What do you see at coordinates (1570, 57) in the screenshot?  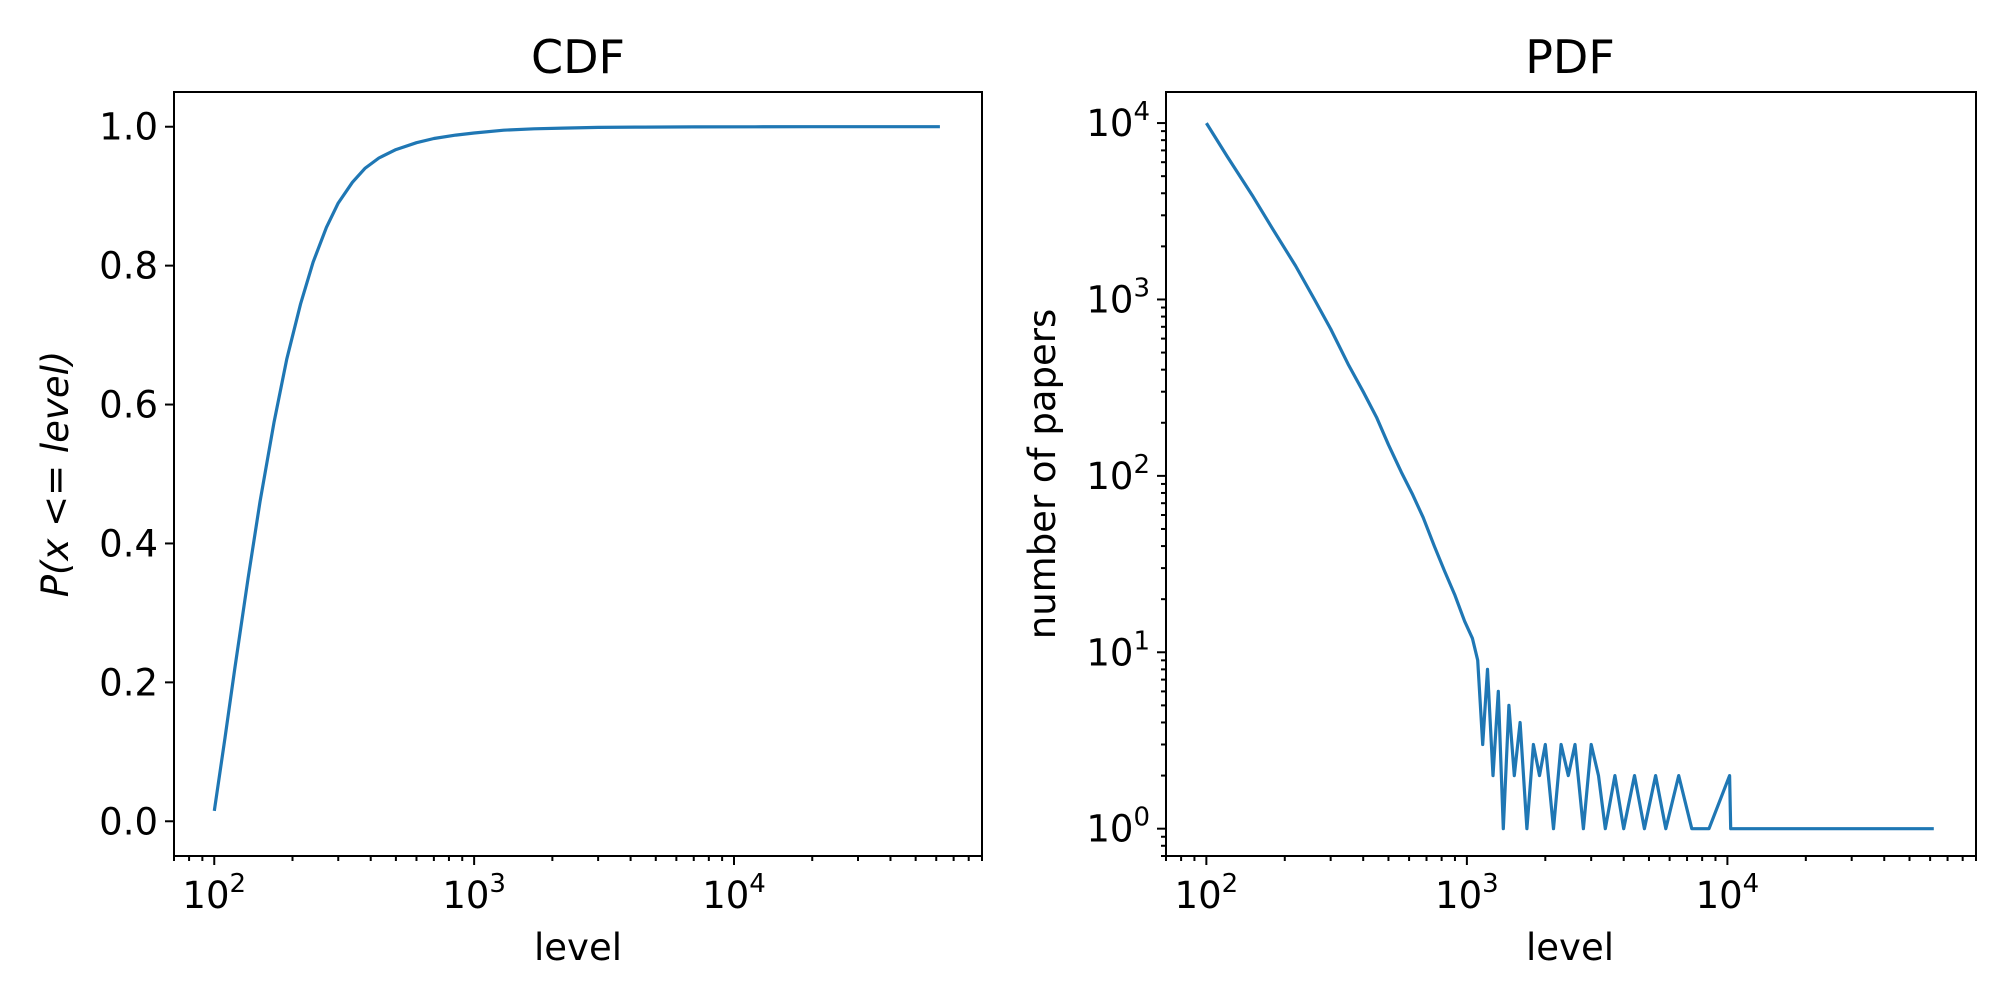 I see `pdf-title: PDF` at bounding box center [1570, 57].